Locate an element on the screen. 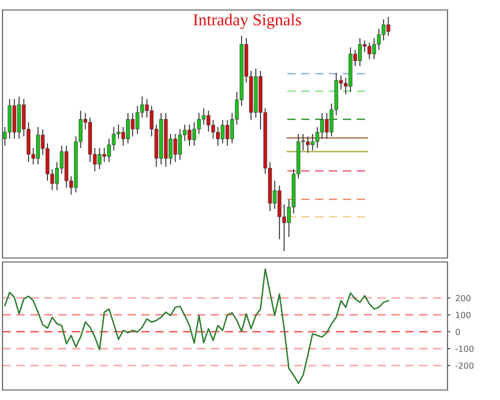 The width and height of the screenshot is (500, 400). y-tick-label: 200 is located at coordinates (463, 298).